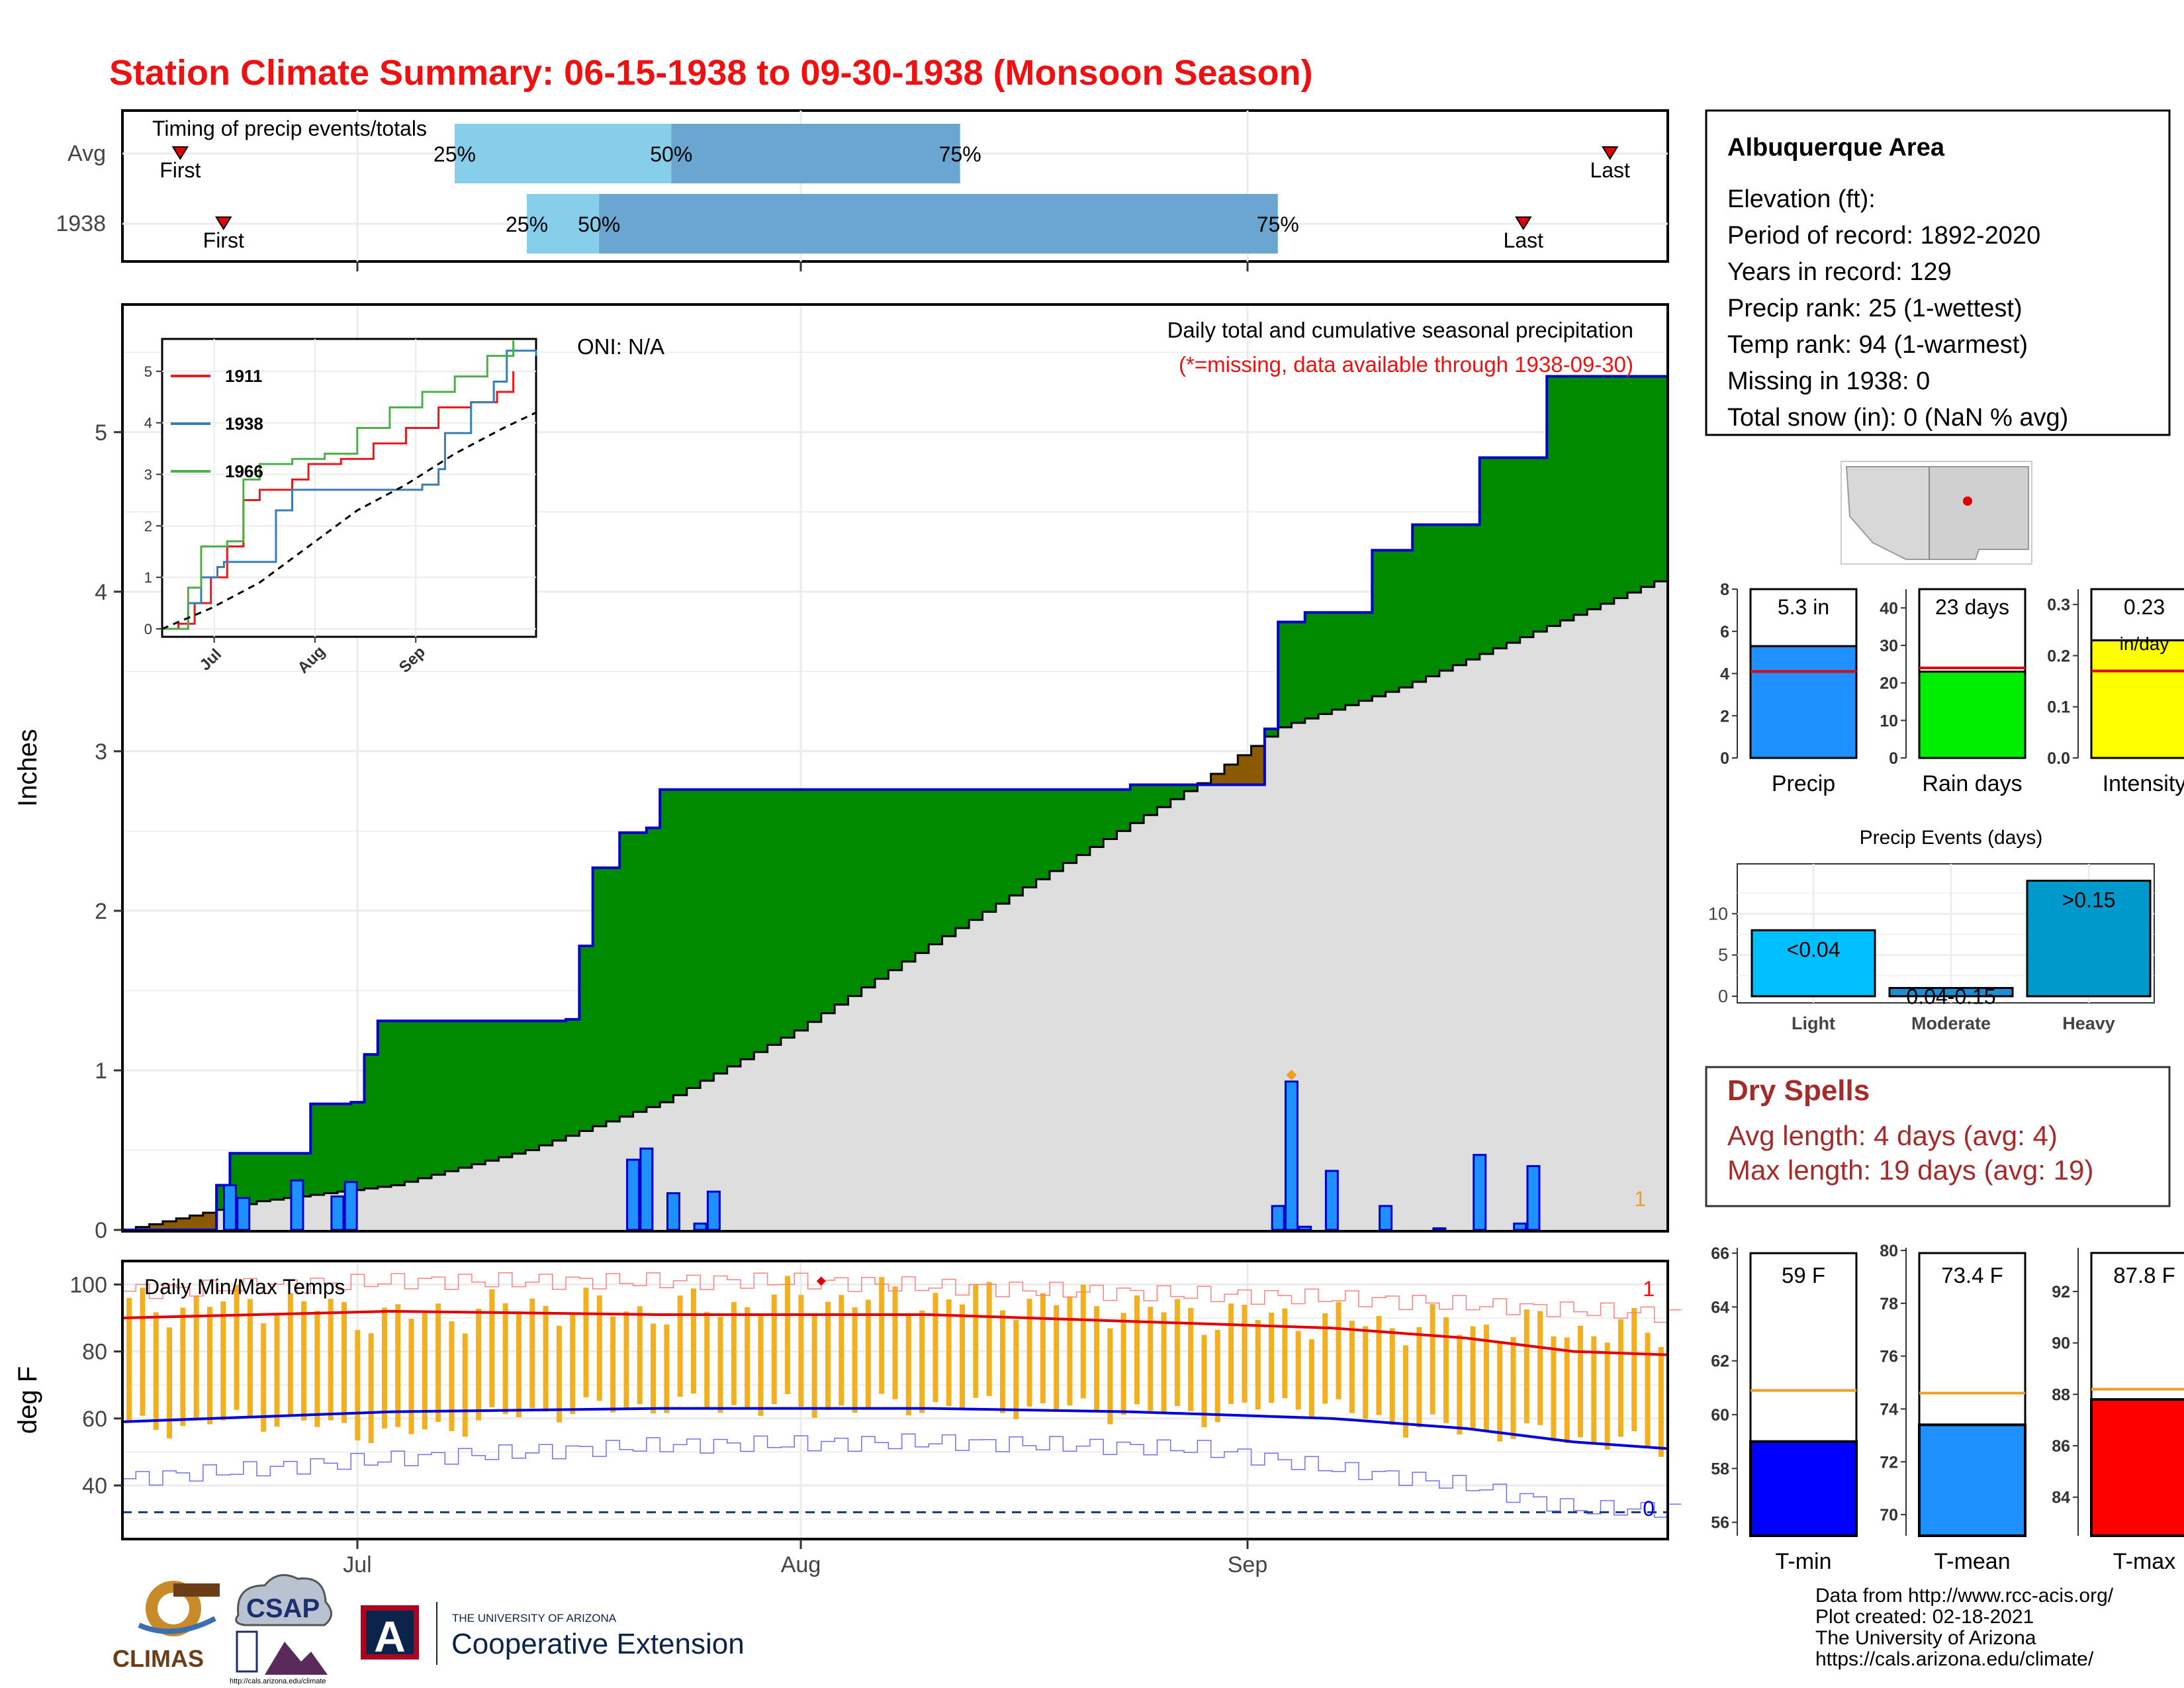 This screenshot has height=1688, width=2184. I want to click on inset-series-line, so click(349, 490).